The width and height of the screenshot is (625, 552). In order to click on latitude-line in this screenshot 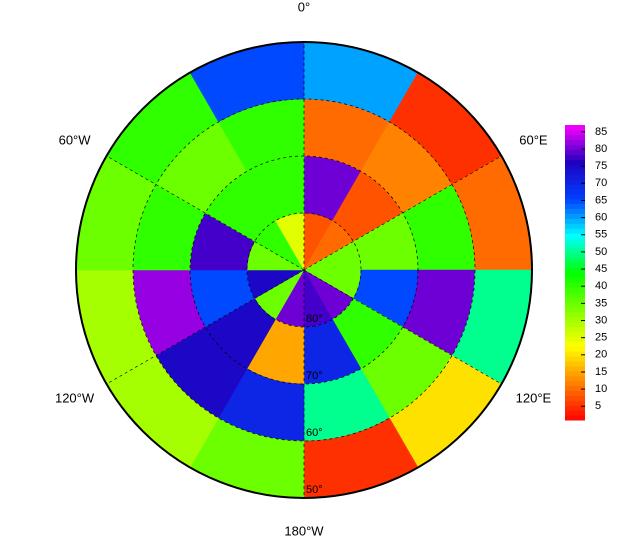, I will do `click(304, 270)`.